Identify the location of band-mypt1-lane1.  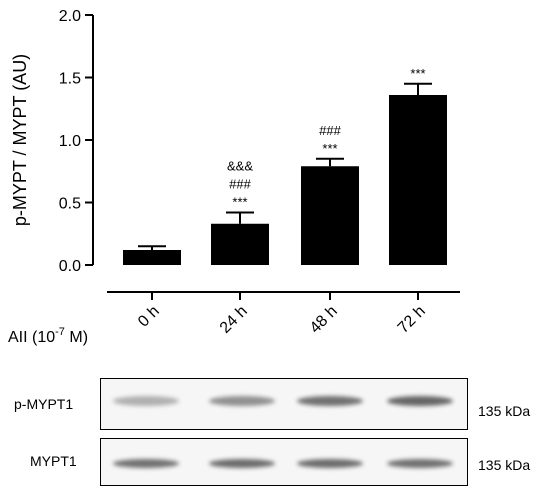
(146, 463).